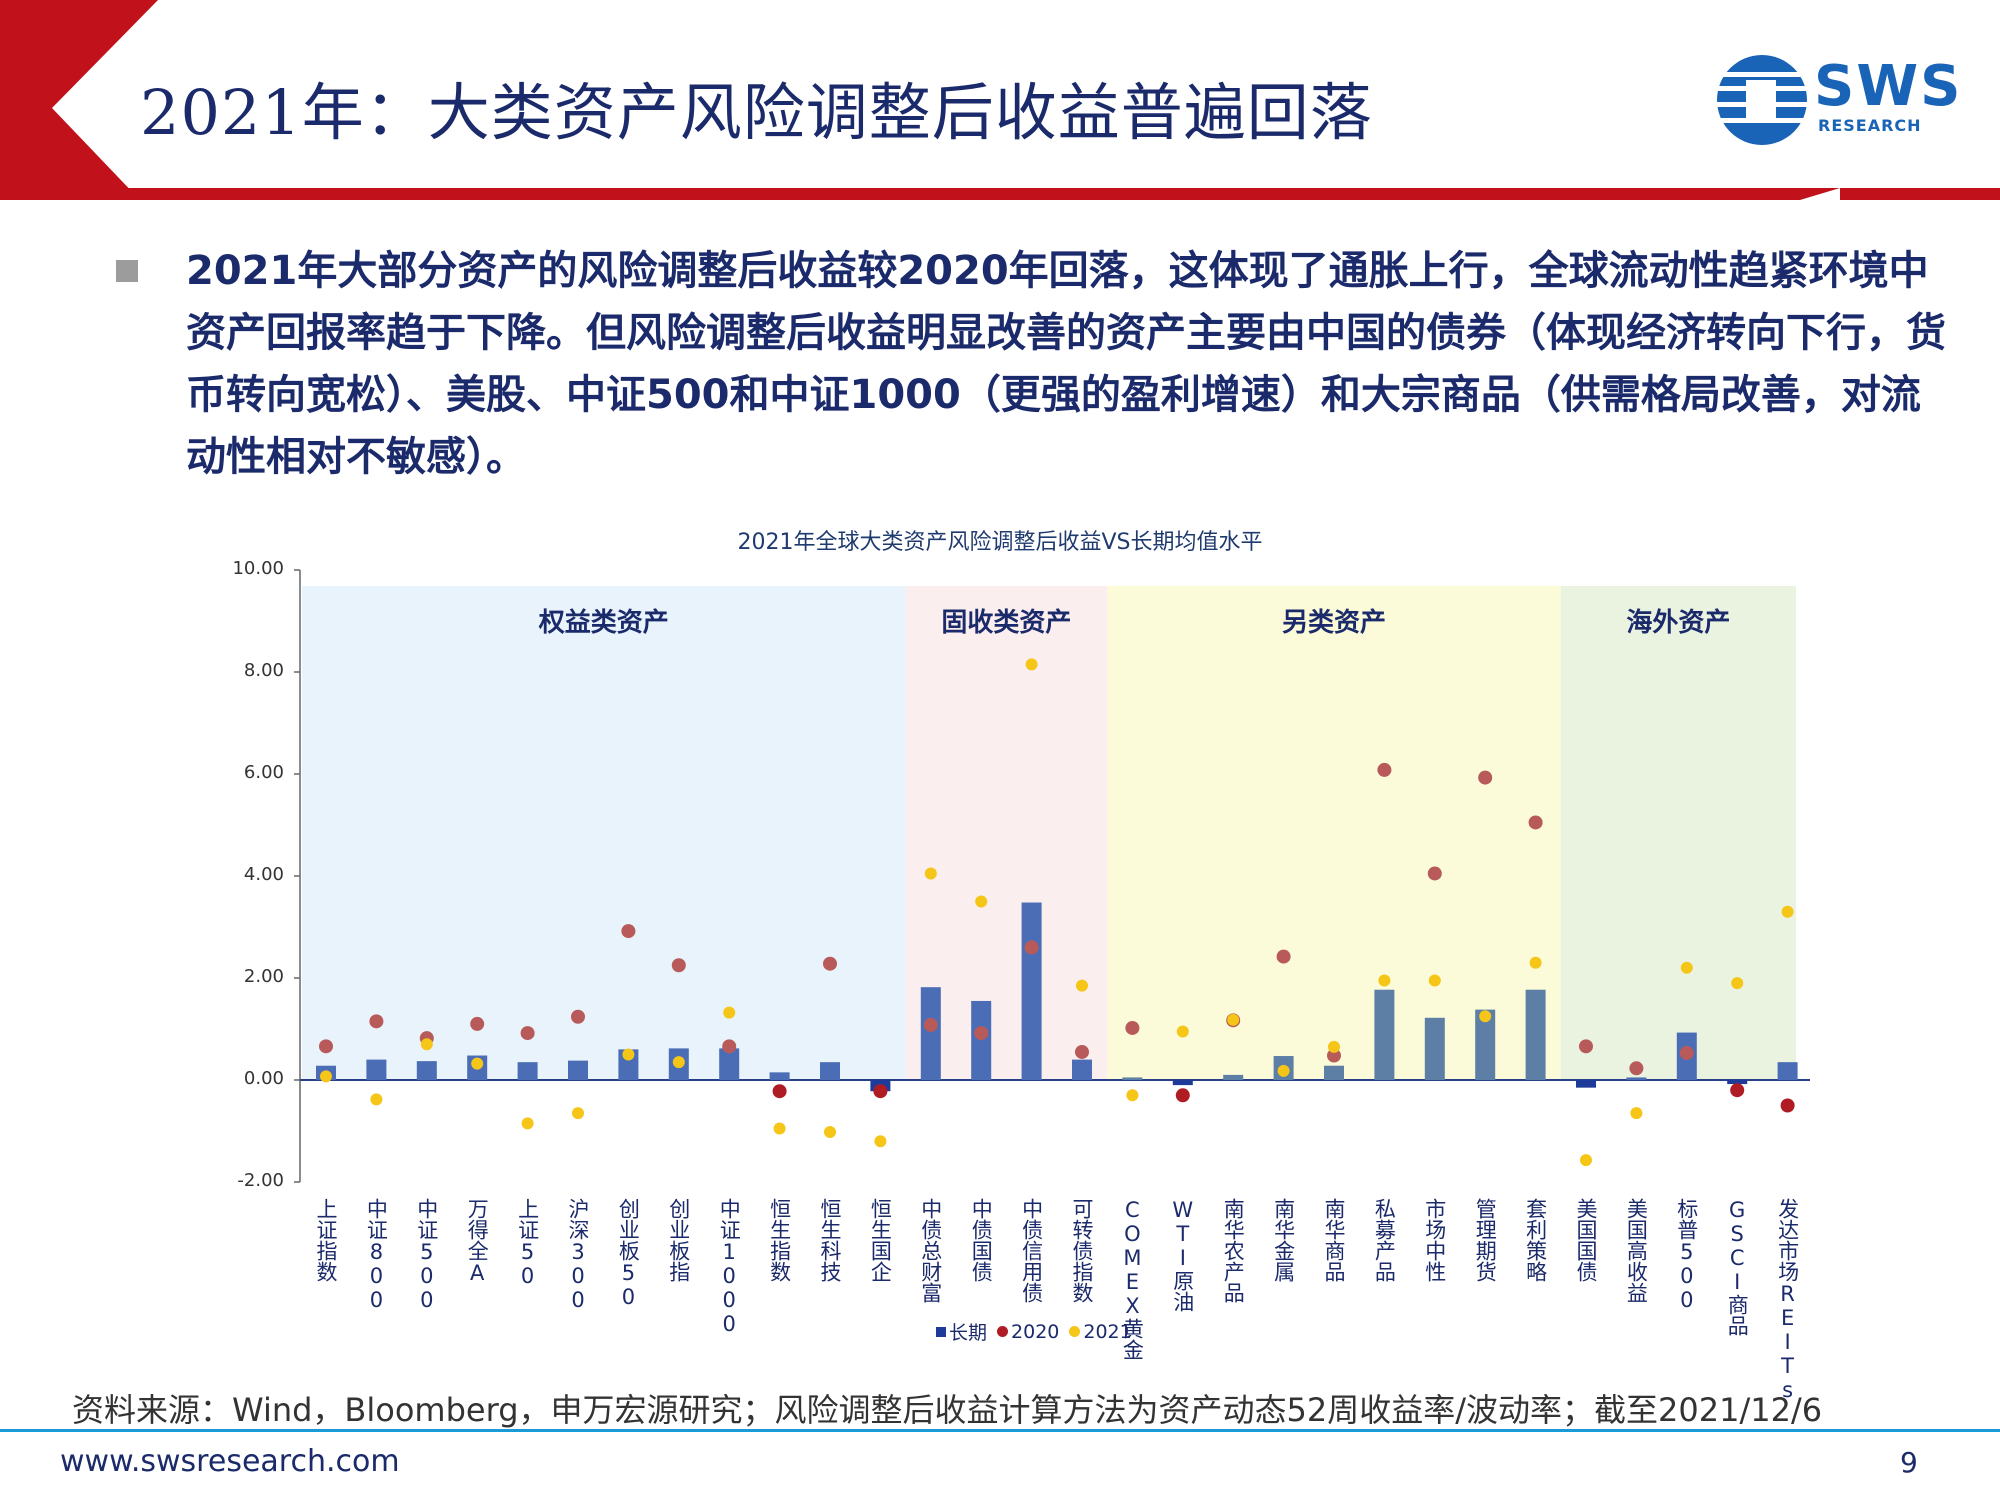  I want to click on y-tick-label: 8.00, so click(263, 670).